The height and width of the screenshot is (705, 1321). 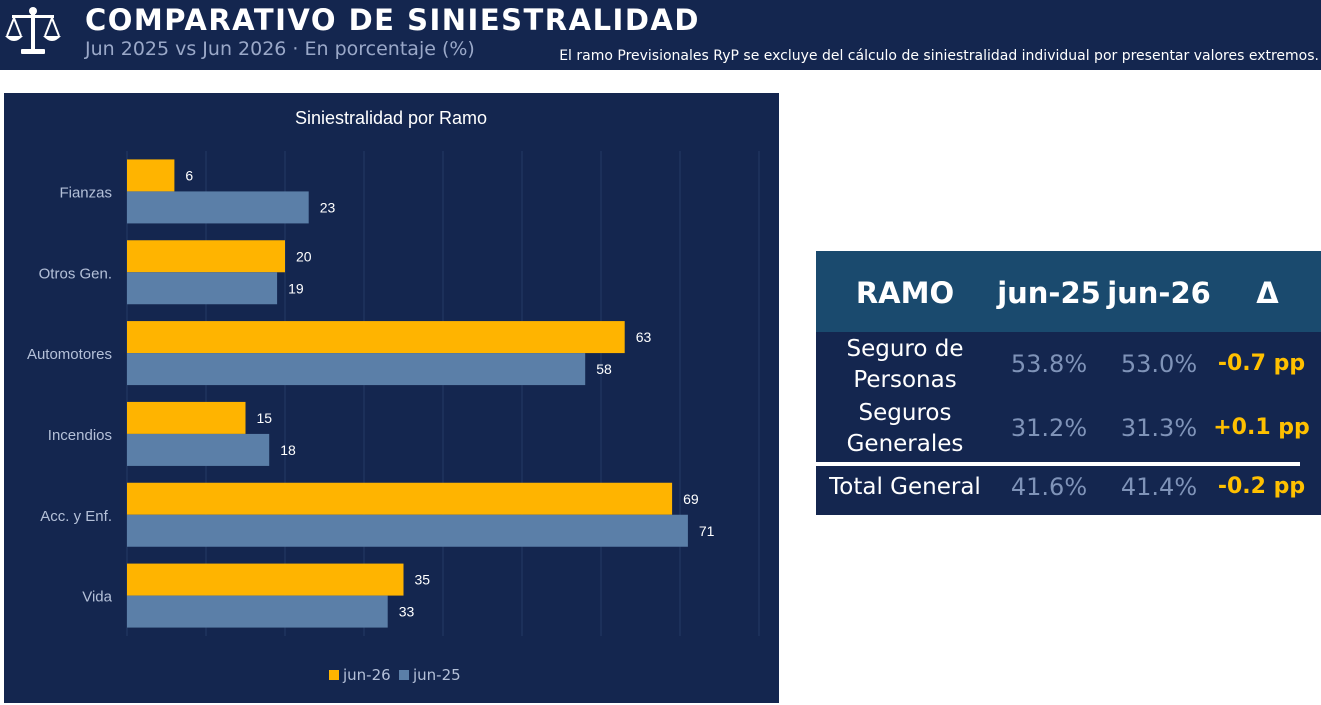 What do you see at coordinates (905, 487) in the screenshot?
I see `row-name-total: Total General` at bounding box center [905, 487].